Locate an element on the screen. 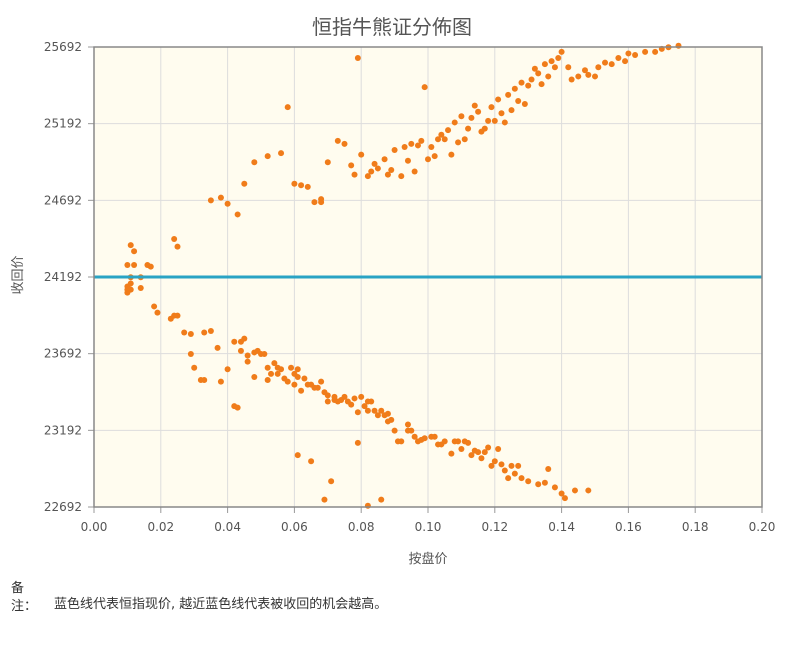 The image size is (800, 656). y-tick-label: 23192 is located at coordinates (63, 430).